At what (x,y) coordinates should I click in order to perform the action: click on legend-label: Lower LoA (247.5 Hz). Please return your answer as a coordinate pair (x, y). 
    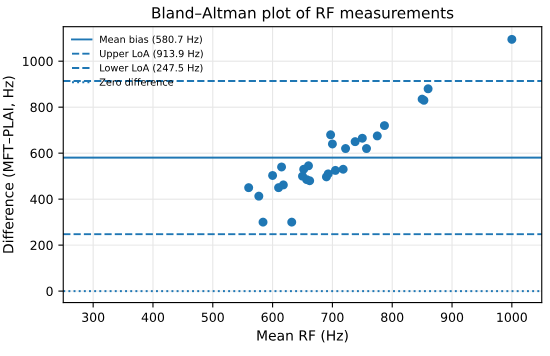
    Looking at the image, I should click on (151, 68).